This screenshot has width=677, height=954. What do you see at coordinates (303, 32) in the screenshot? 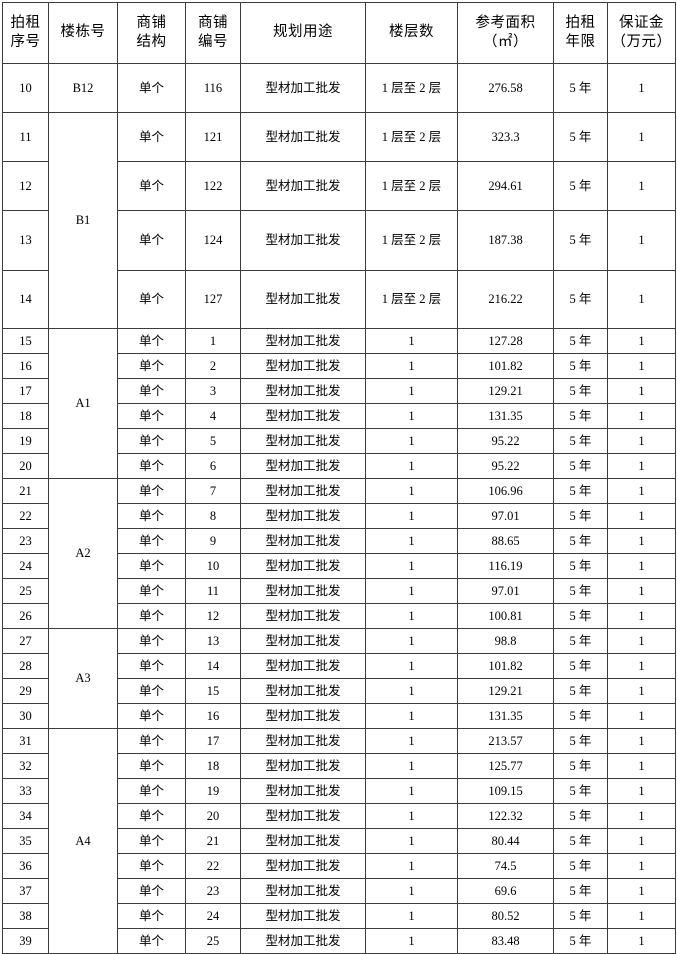
I see `column-header-usage-line: 规划用途` at bounding box center [303, 32].